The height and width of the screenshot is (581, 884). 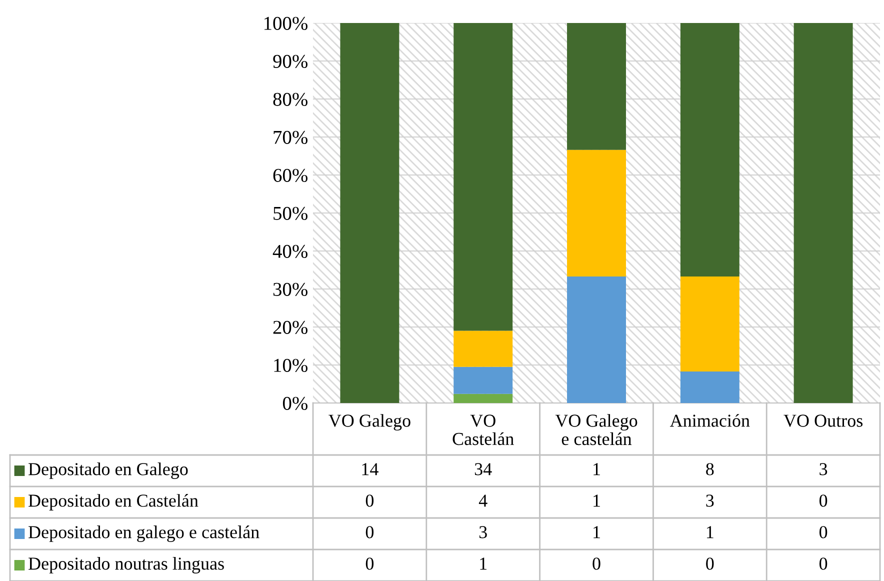 What do you see at coordinates (483, 500) in the screenshot?
I see `text: 4` at bounding box center [483, 500].